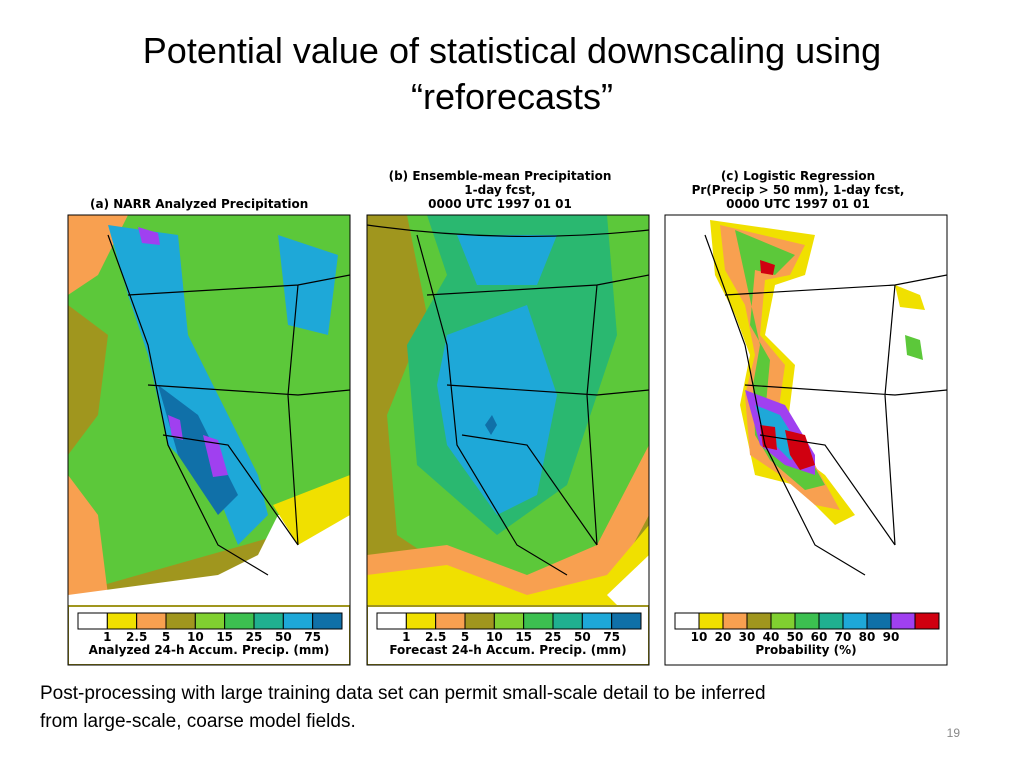  What do you see at coordinates (723, 637) in the screenshot?
I see `colorbar-tick-label: 20` at bounding box center [723, 637].